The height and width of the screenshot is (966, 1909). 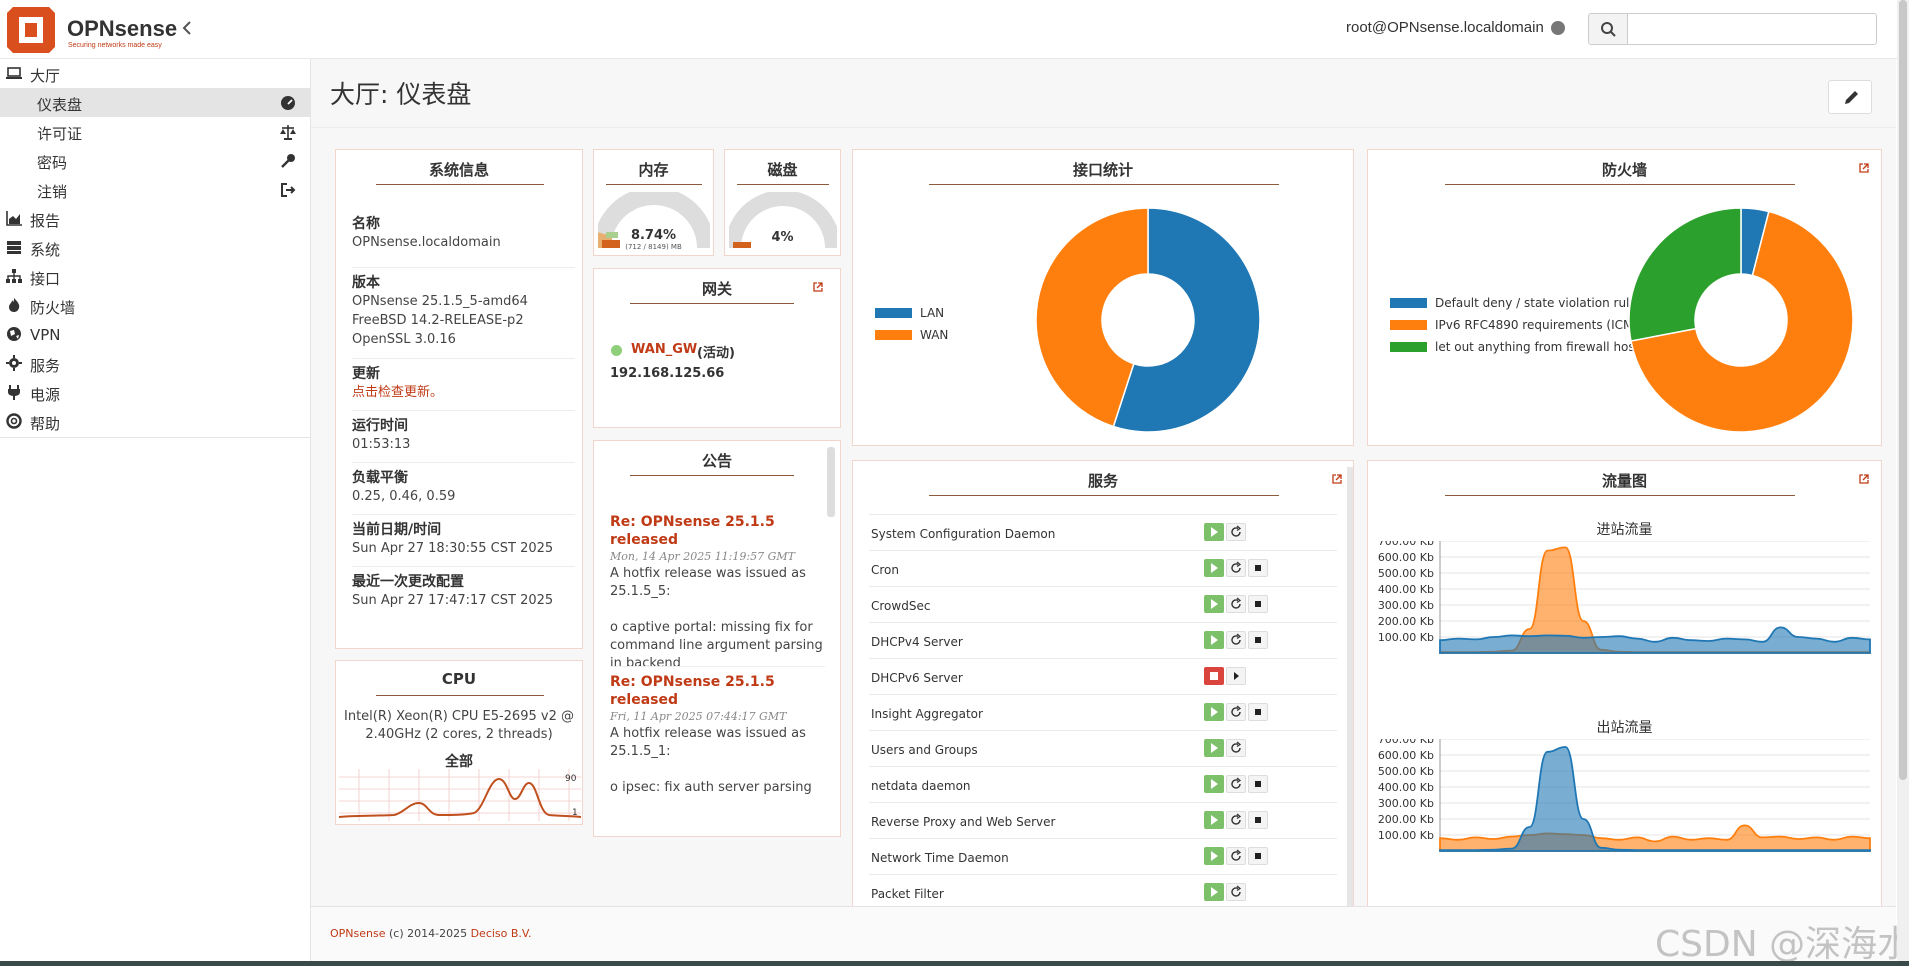 What do you see at coordinates (1903, 390) in the screenshot?
I see `page-scroll-thumb` at bounding box center [1903, 390].